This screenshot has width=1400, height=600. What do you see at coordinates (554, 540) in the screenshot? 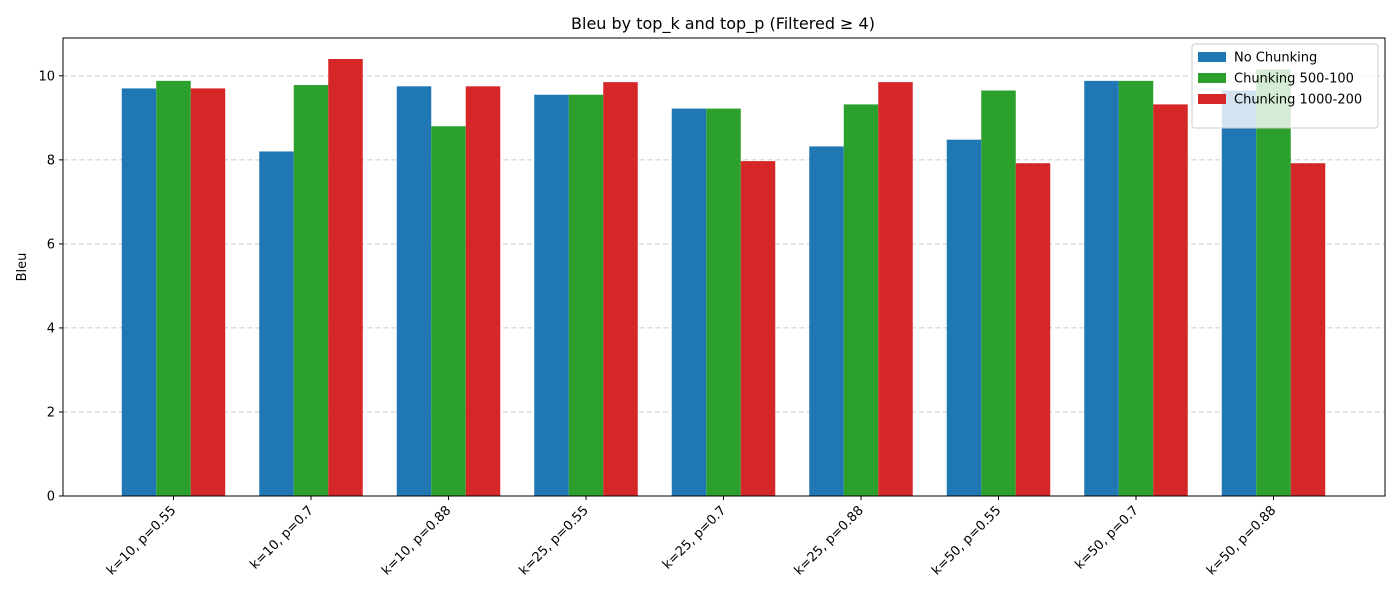
I see `x-tick-label-3: k=25, p=0.55` at bounding box center [554, 540].